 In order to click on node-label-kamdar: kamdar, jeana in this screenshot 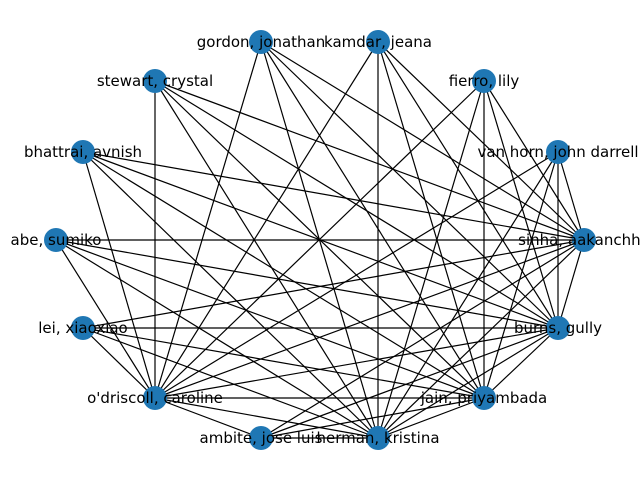, I will do `click(378, 42)`.